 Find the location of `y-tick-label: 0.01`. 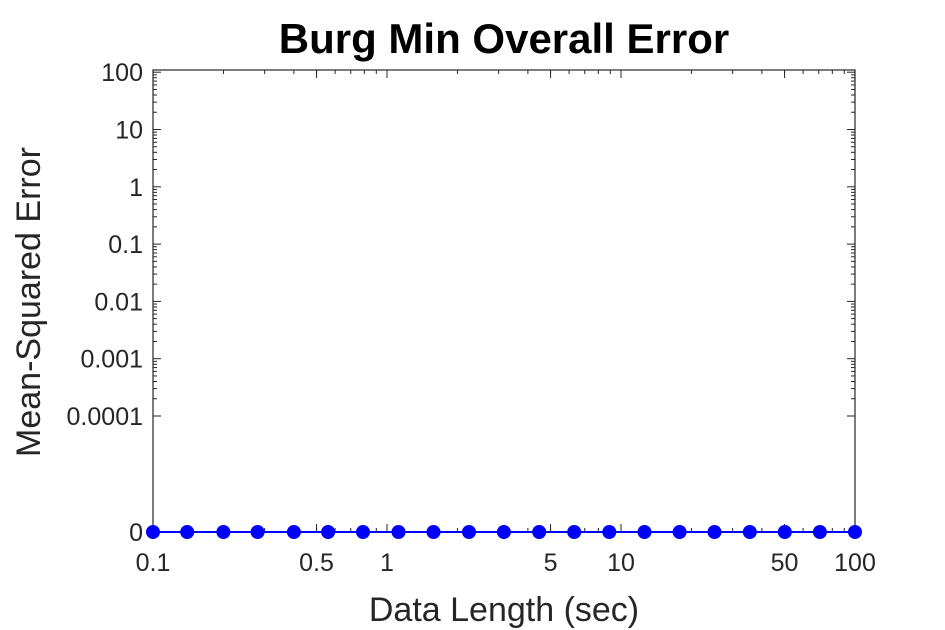

y-tick-label: 0.01 is located at coordinates (118, 302).